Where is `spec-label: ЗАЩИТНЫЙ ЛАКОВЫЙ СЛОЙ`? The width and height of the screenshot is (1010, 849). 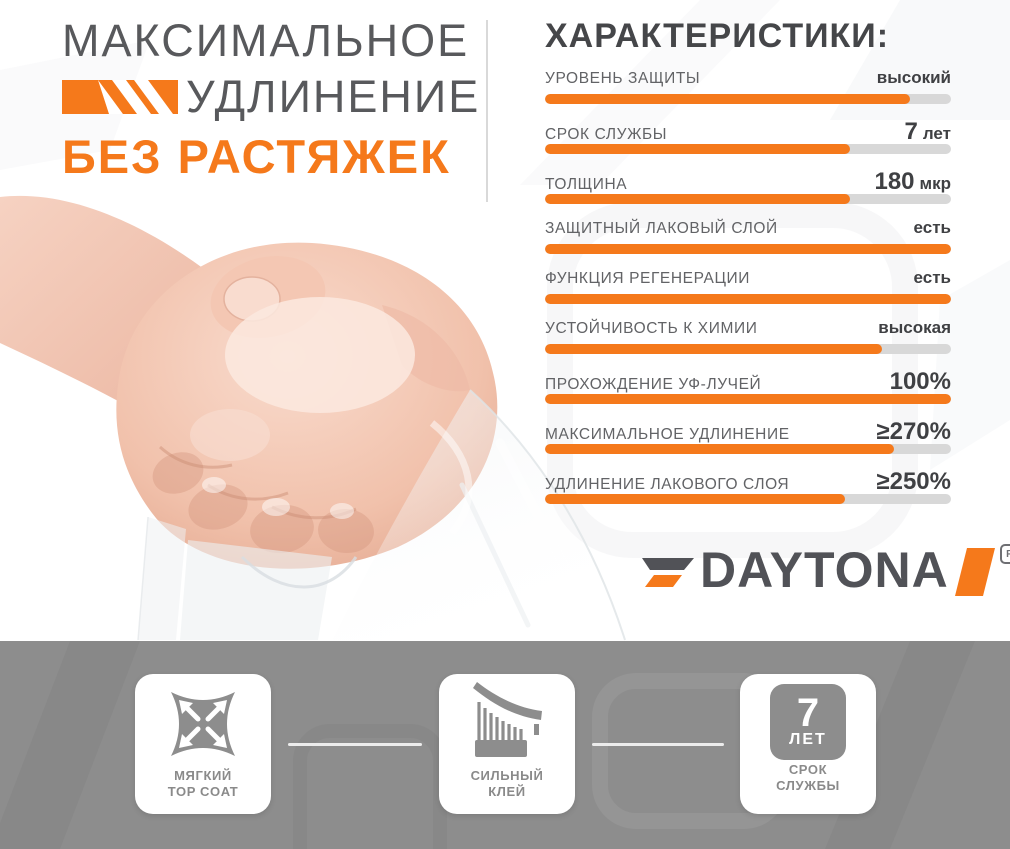 spec-label: ЗАЩИТНЫЙ ЛАКОВЫЙ СЛОЙ is located at coordinates (661, 228).